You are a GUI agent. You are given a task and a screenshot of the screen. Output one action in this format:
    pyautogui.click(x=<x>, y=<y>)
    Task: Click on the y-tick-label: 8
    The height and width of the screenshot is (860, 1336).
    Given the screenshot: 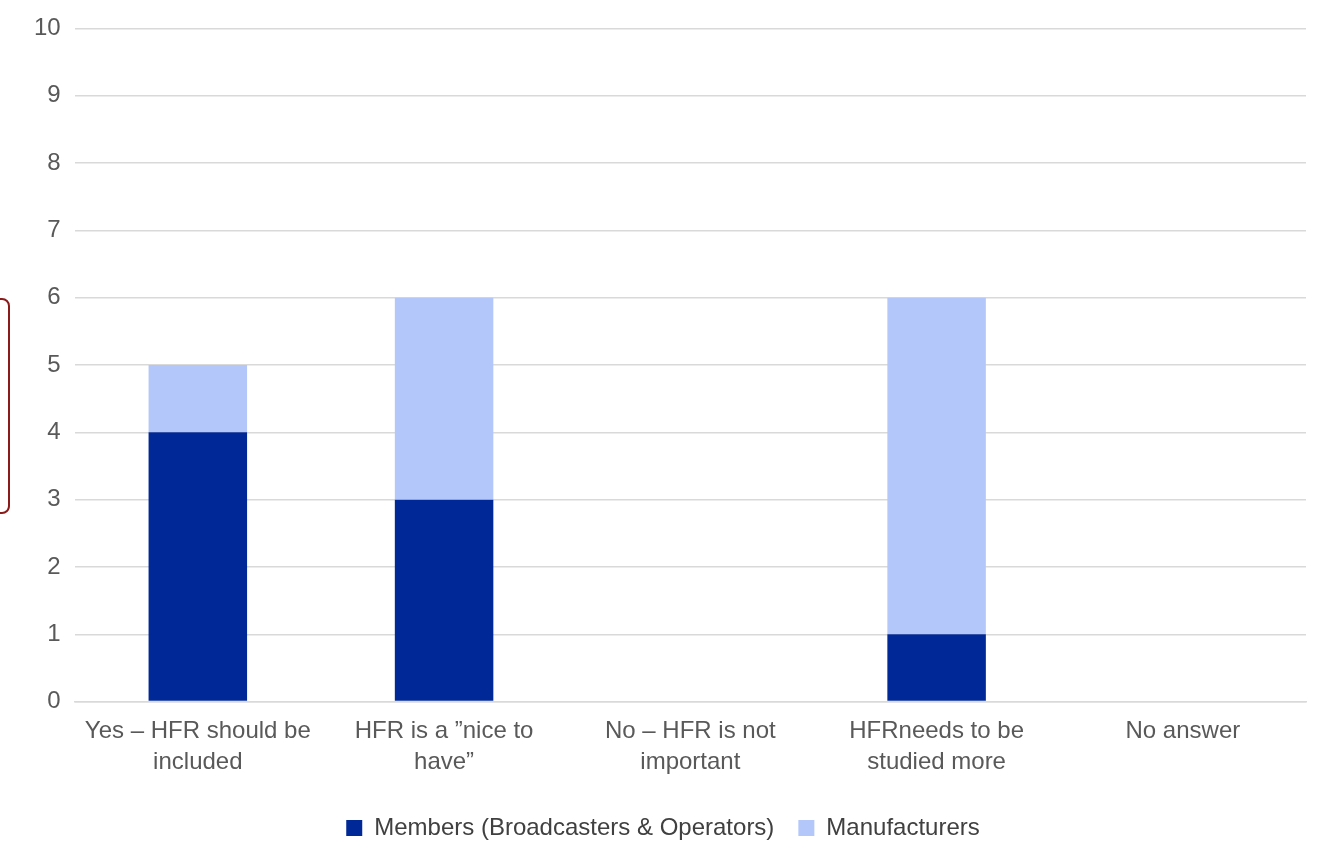 What is the action you would take?
    pyautogui.click(x=54, y=161)
    